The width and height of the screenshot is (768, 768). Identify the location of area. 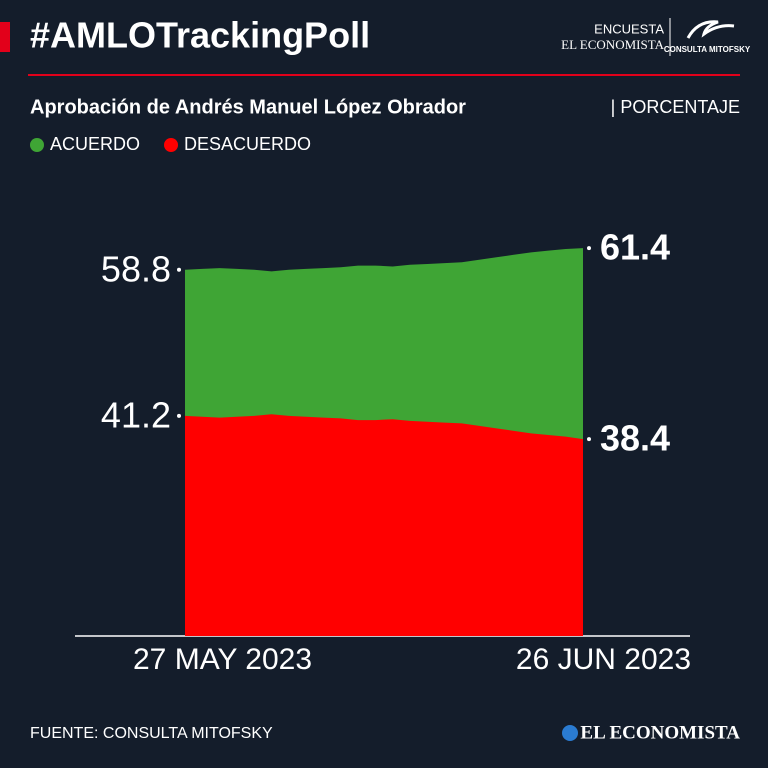
(384, 525).